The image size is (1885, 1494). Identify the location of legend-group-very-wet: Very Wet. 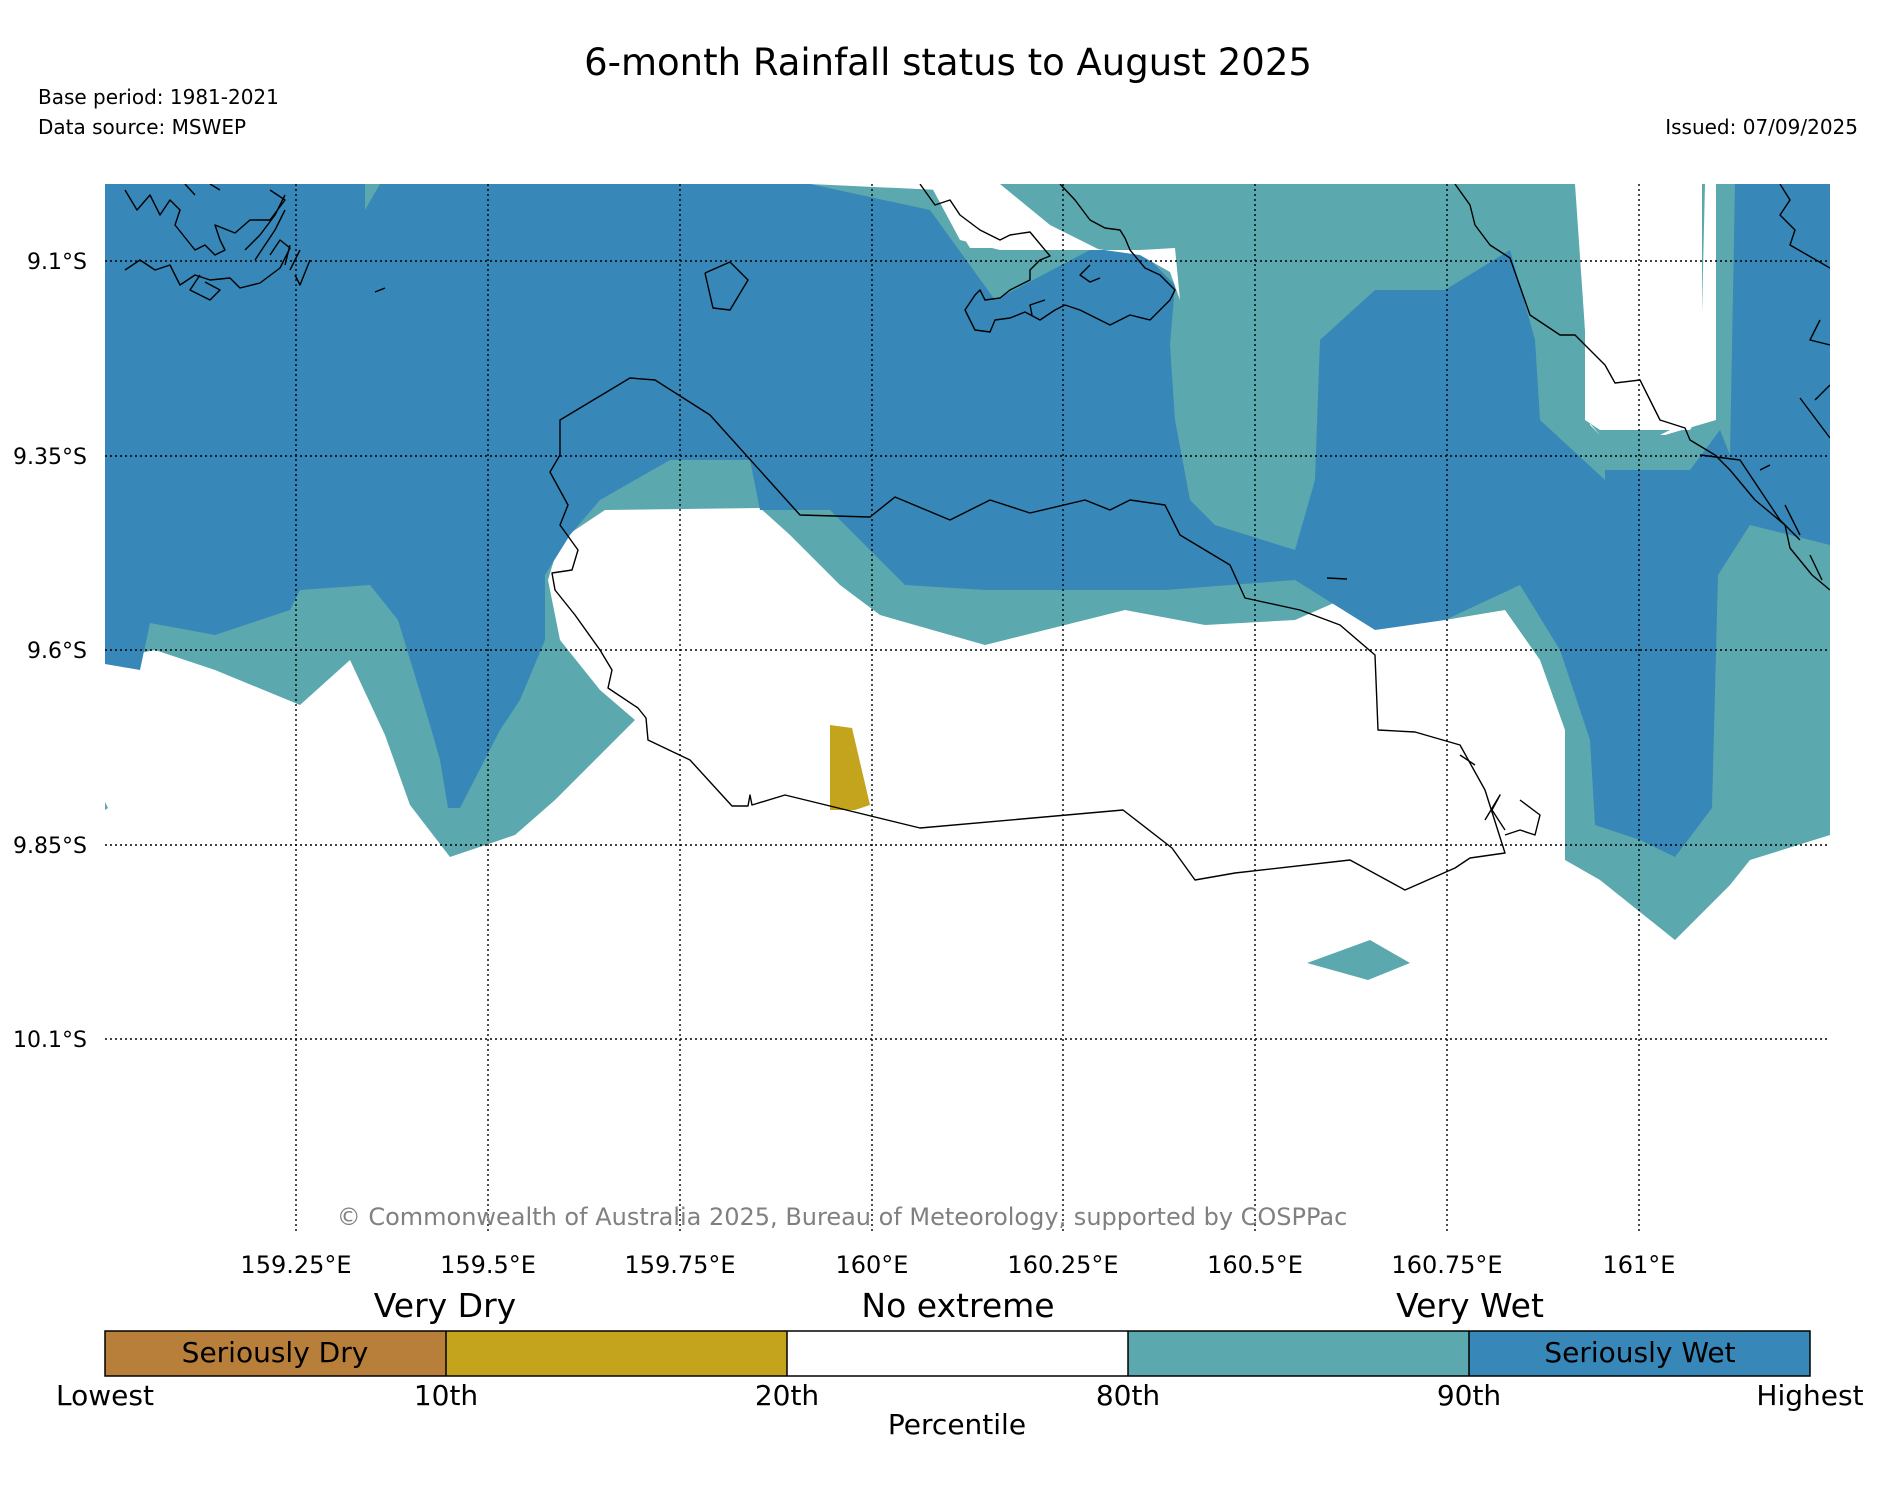
(1470, 1305).